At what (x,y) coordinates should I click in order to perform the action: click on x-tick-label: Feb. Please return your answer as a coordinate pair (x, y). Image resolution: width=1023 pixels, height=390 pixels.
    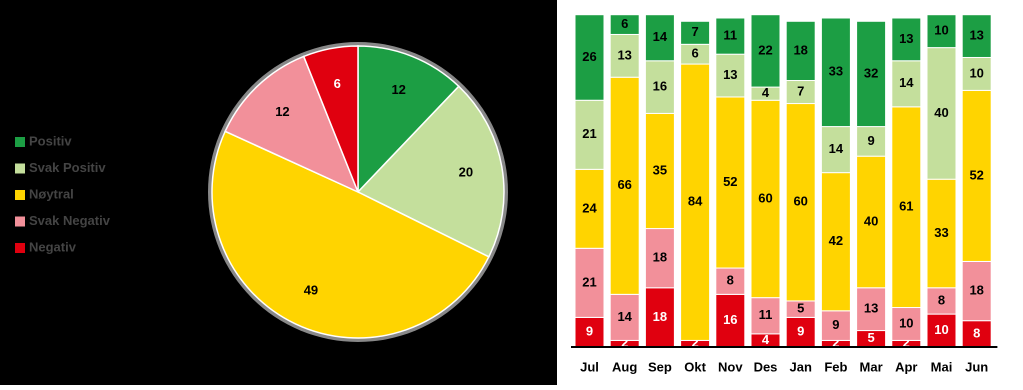
    Looking at the image, I should click on (835, 366).